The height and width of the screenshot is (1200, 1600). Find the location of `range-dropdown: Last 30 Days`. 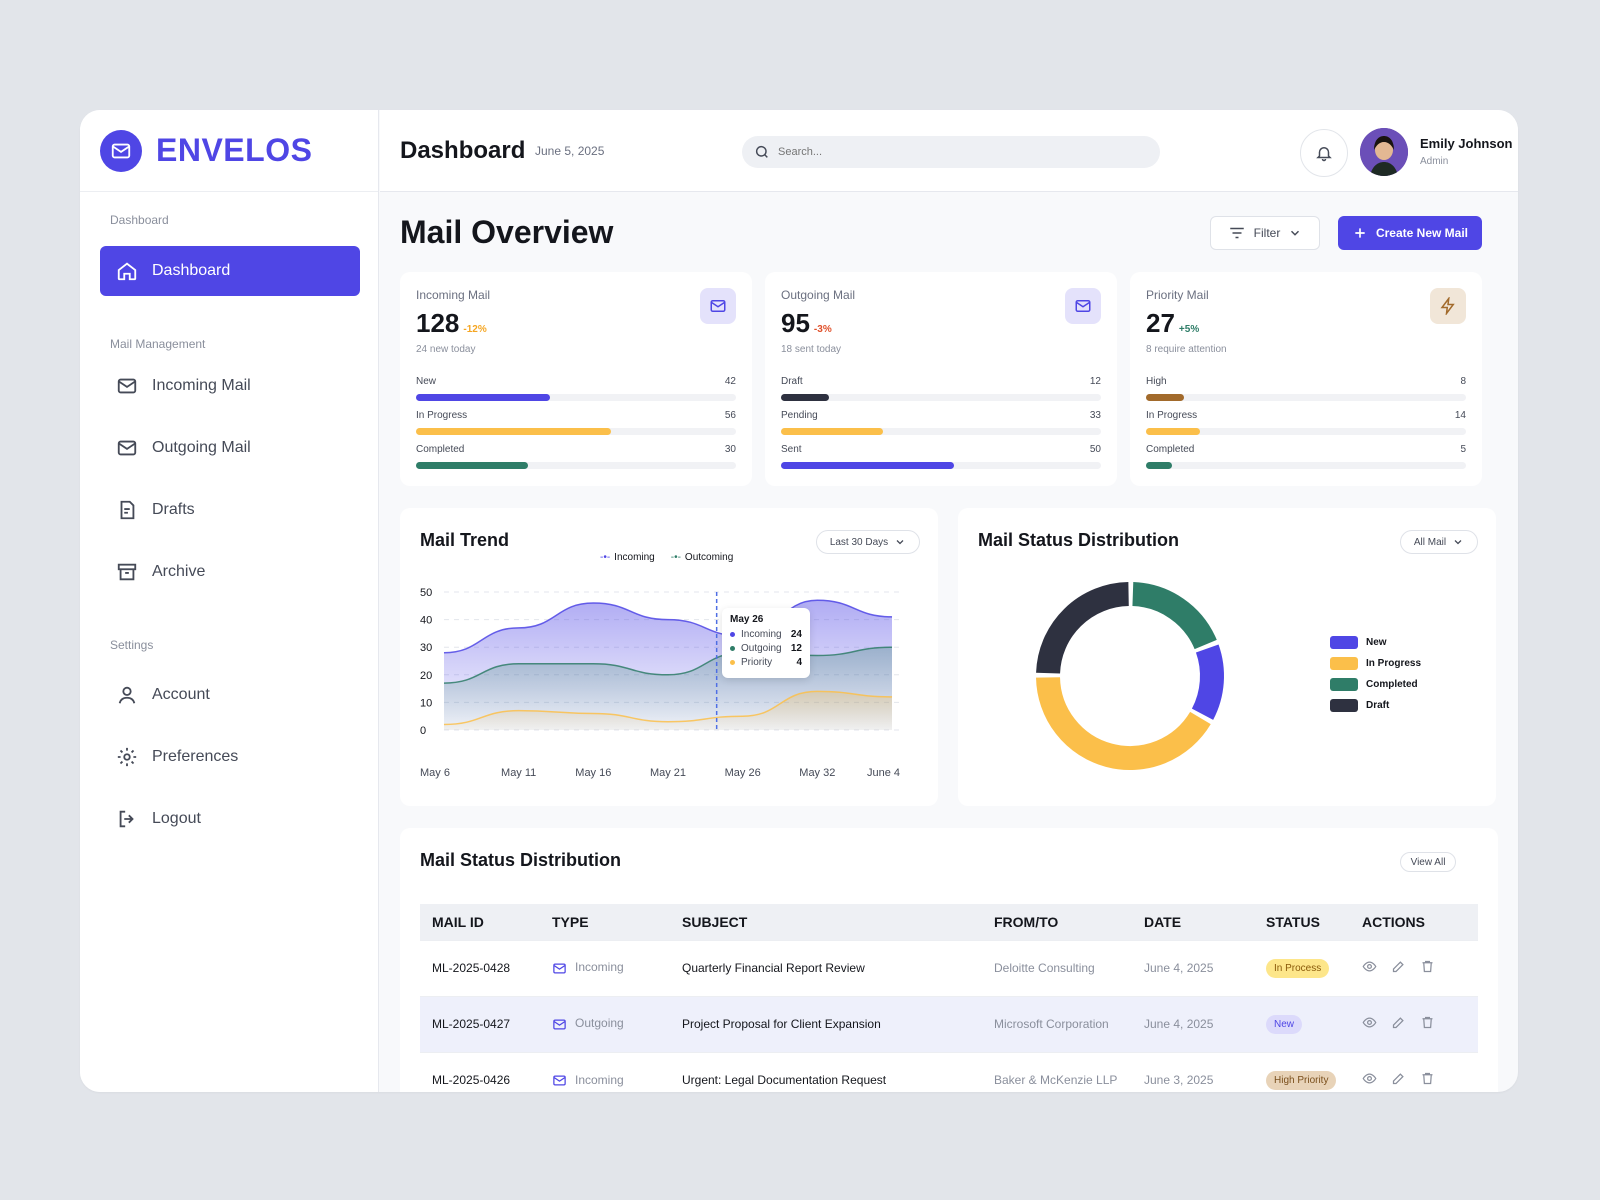

range-dropdown: Last 30 Days is located at coordinates (868, 542).